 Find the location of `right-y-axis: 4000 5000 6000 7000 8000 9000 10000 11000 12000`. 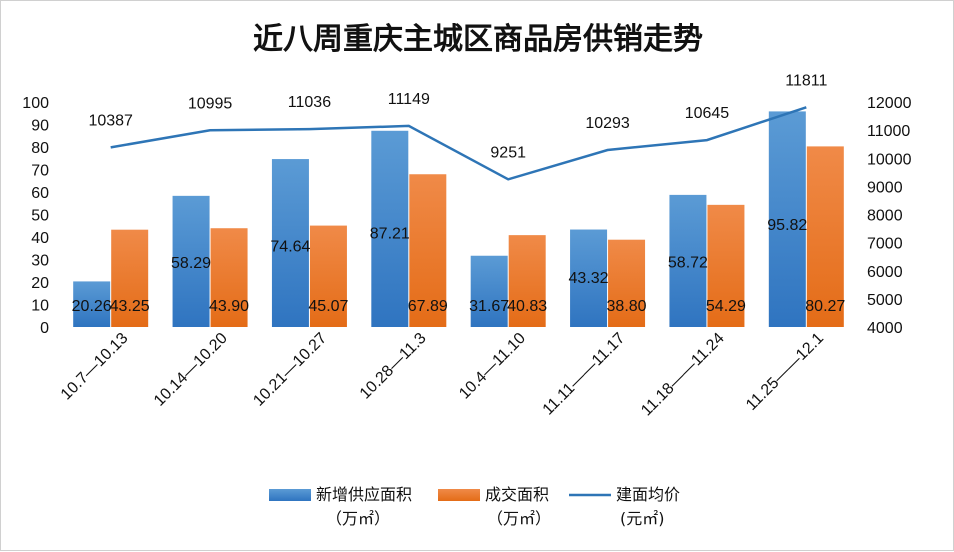

right-y-axis: 4000 5000 6000 7000 8000 9000 10000 11000 12000 is located at coordinates (889, 216).